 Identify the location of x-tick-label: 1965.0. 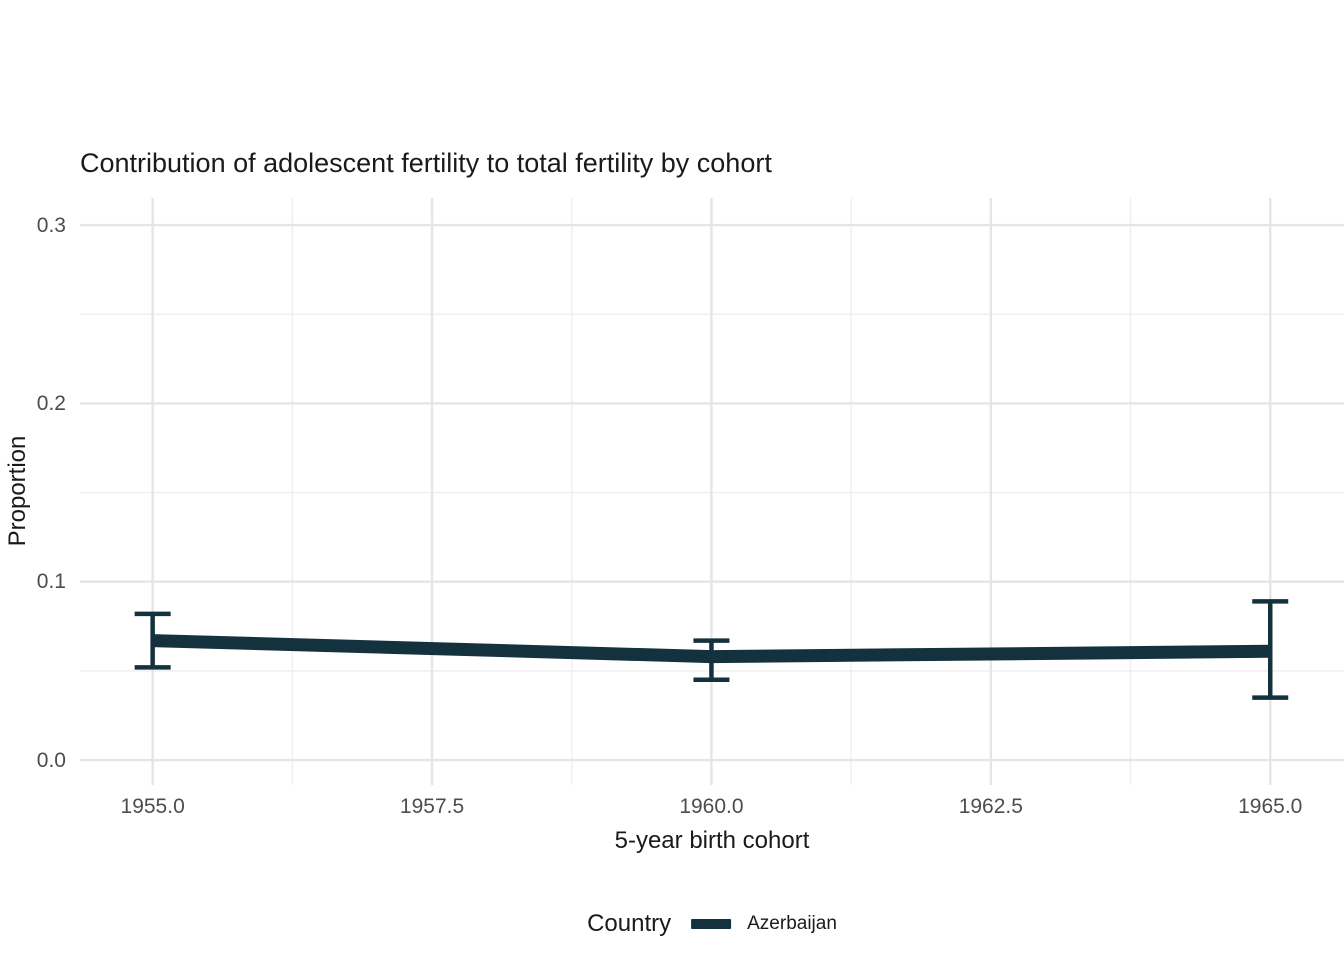
(1270, 806).